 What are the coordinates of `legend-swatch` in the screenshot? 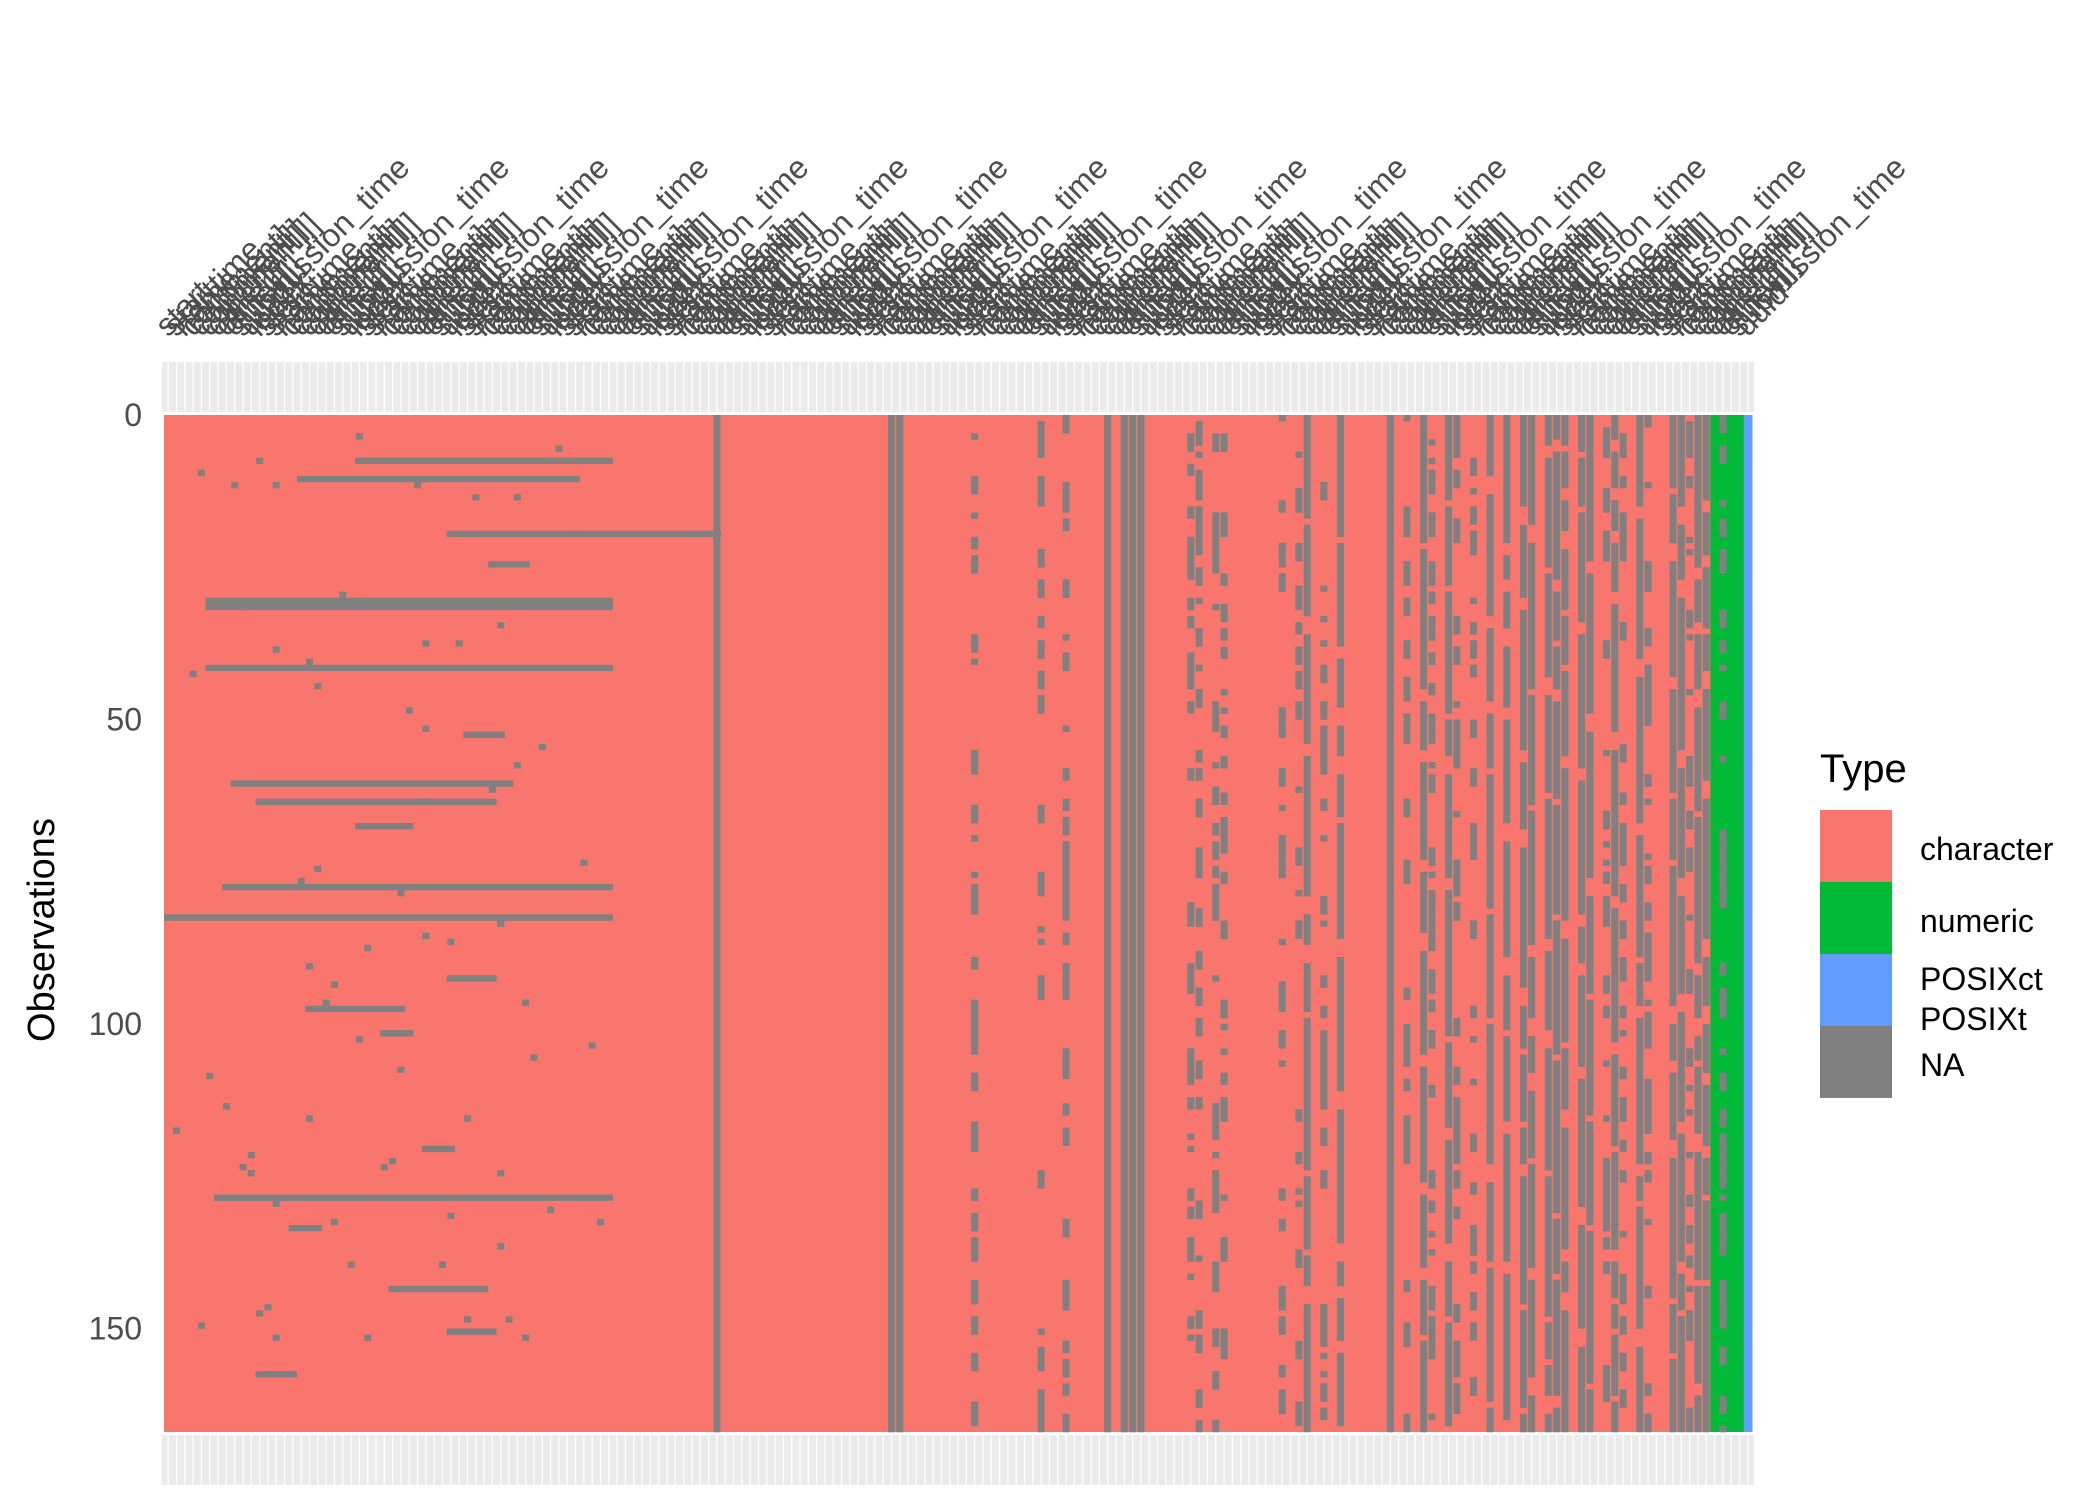 It's located at (1856, 846).